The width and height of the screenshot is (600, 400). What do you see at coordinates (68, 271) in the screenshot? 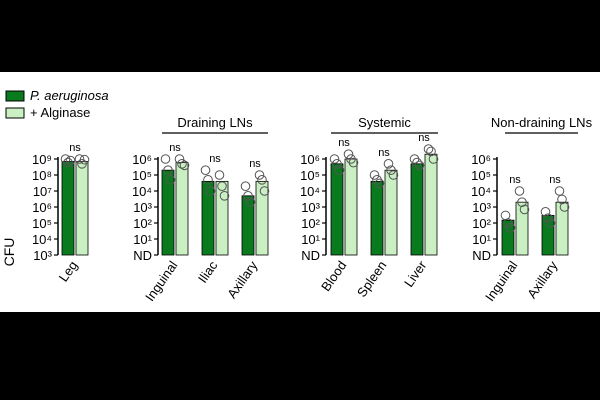
I see `category-label: Leg` at bounding box center [68, 271].